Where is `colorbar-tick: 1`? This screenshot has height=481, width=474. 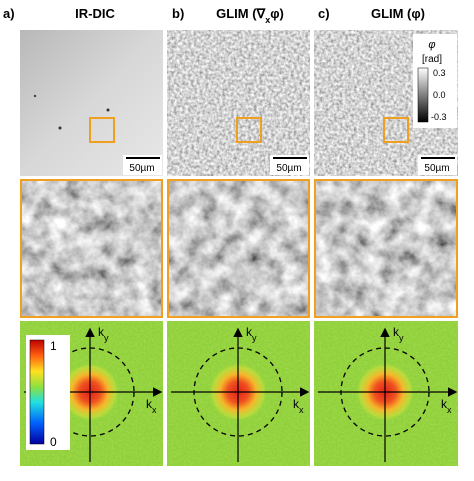
colorbar-tick: 1 is located at coordinates (53, 346).